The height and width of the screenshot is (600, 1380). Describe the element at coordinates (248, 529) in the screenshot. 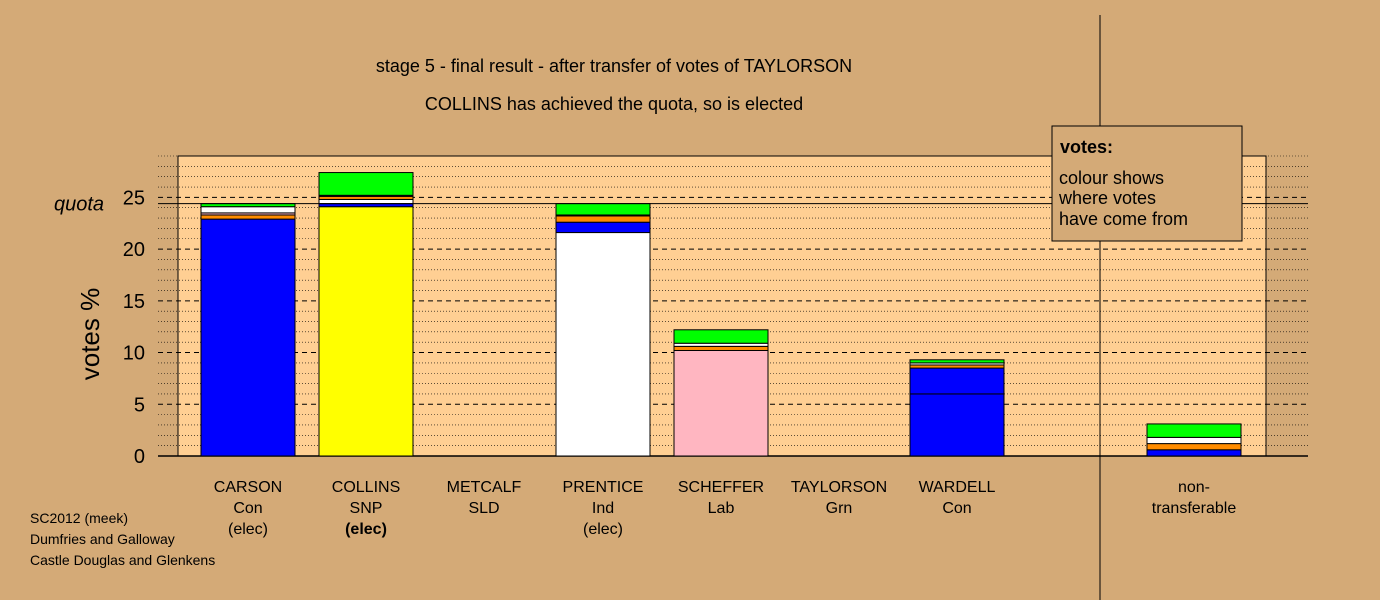

I see `candidate-status-0: (elec)` at that location.